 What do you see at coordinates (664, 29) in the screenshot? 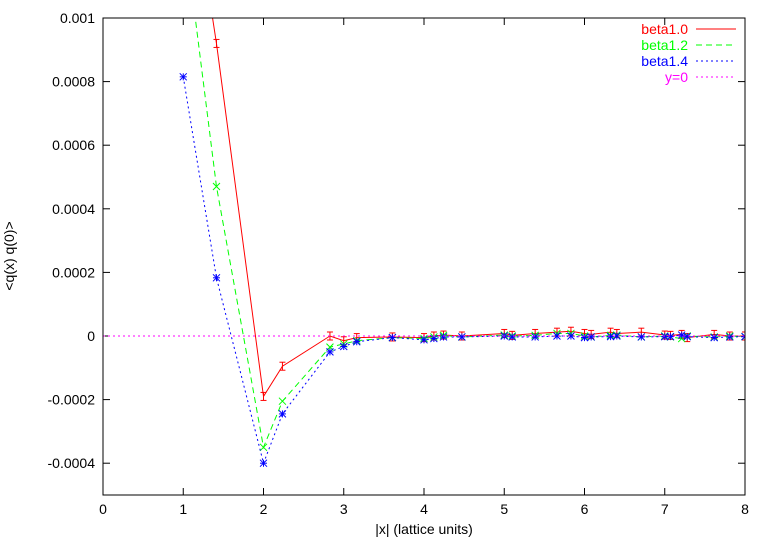
I see `legend-label: beta1.0` at bounding box center [664, 29].